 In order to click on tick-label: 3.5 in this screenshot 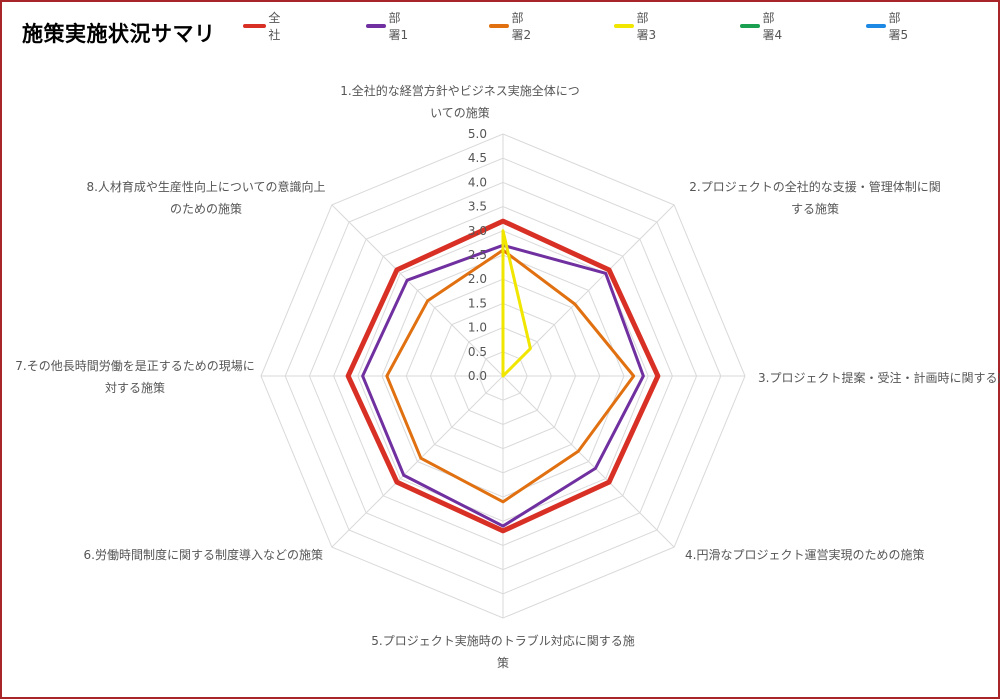, I will do `click(477, 207)`.